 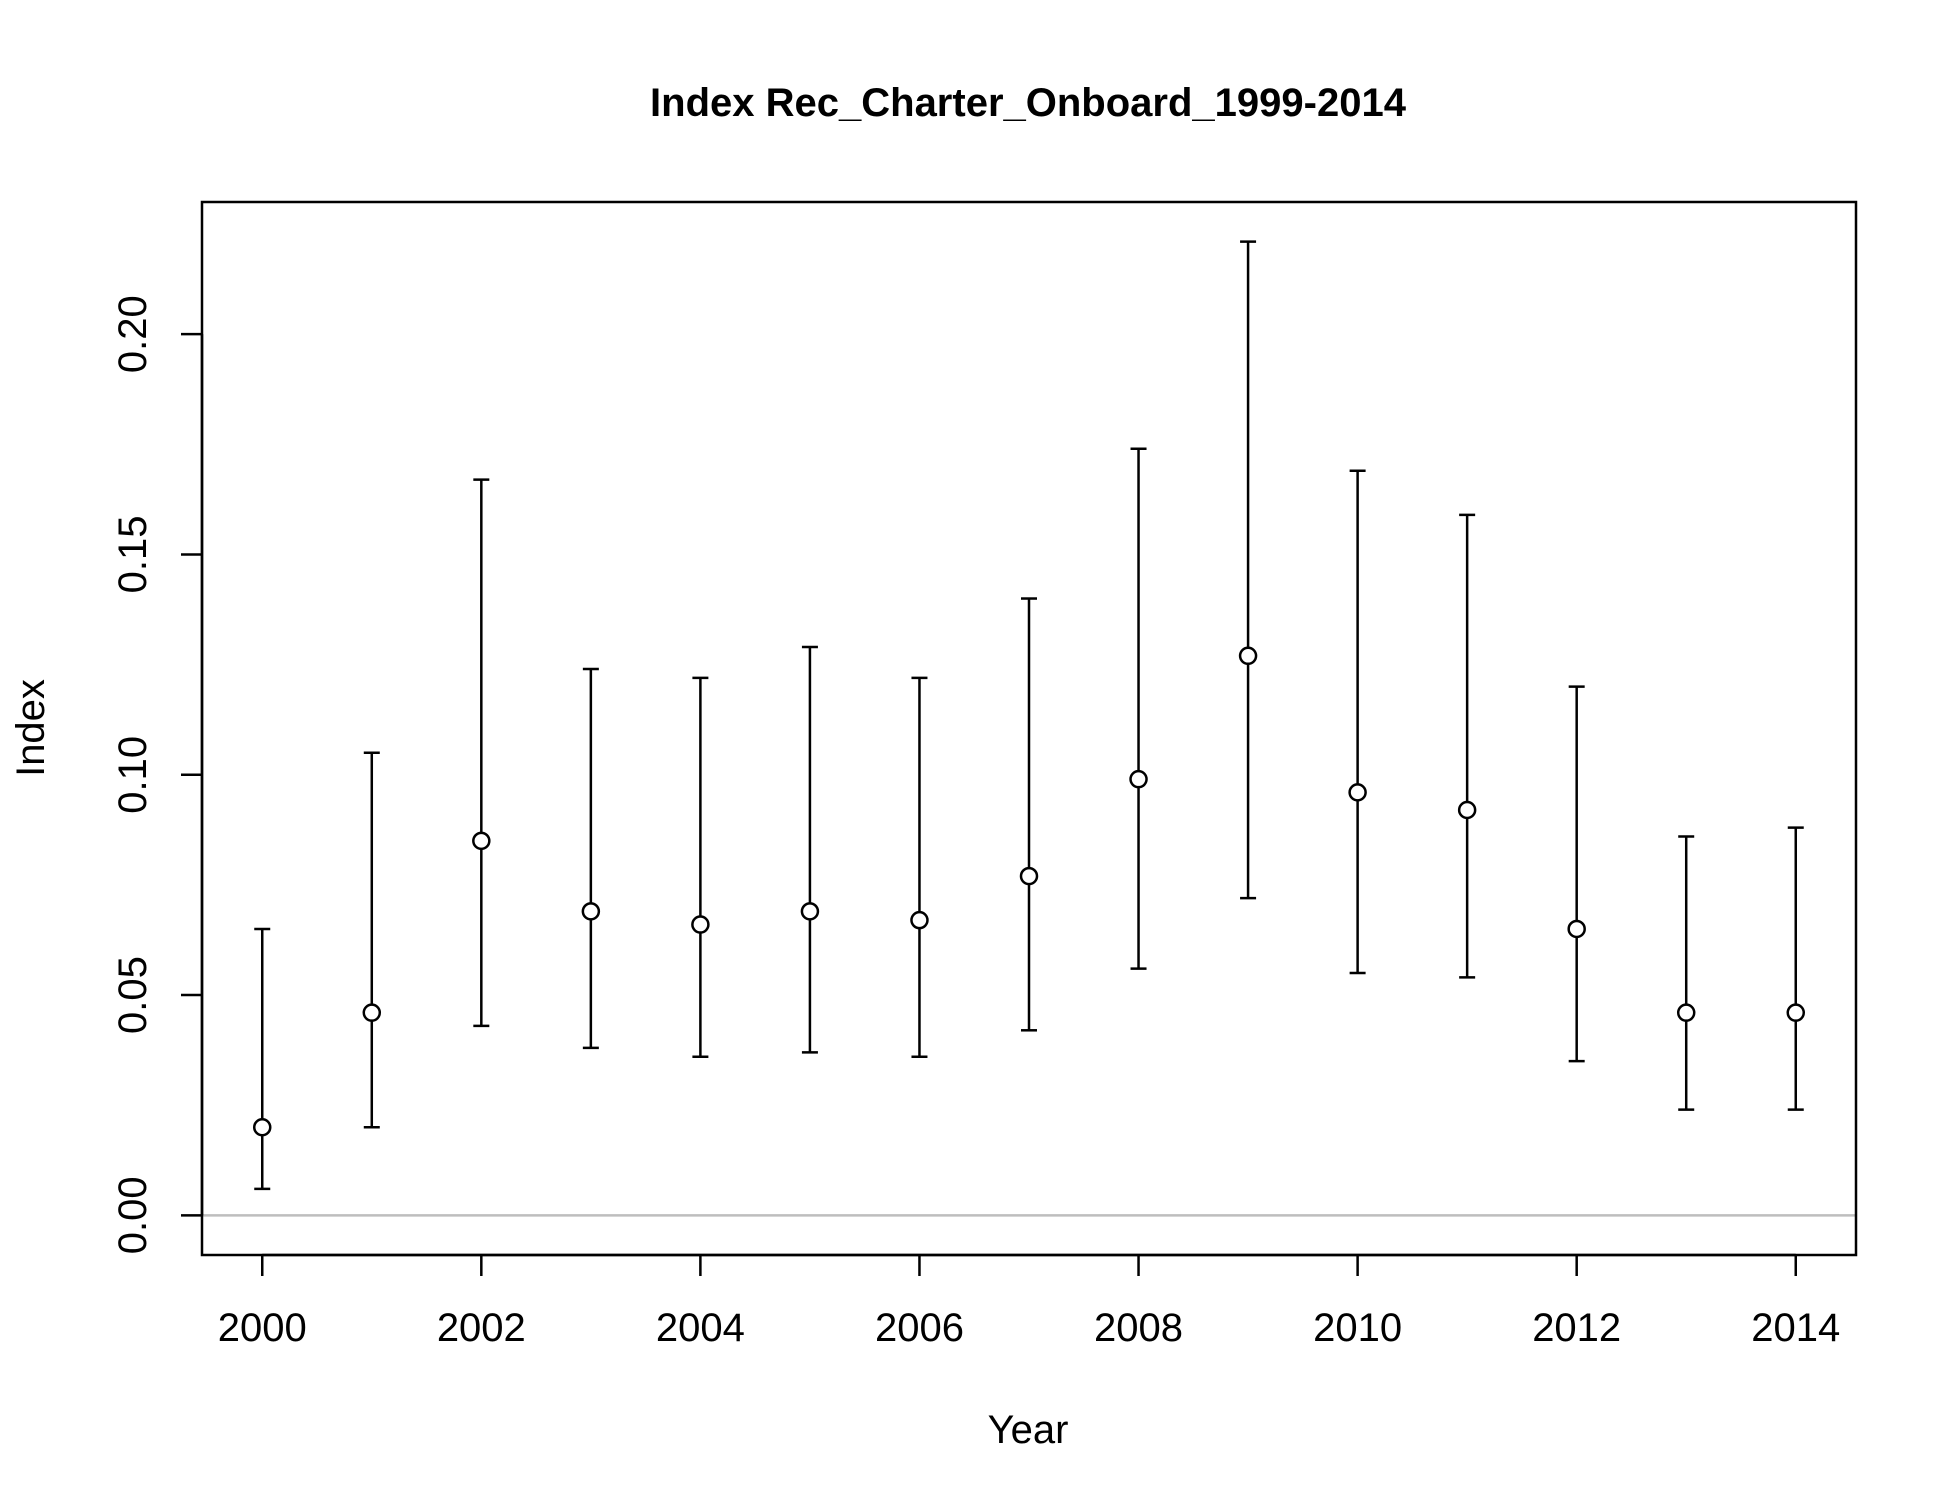 What do you see at coordinates (1686, 1012) in the screenshot?
I see `data-point-2013` at bounding box center [1686, 1012].